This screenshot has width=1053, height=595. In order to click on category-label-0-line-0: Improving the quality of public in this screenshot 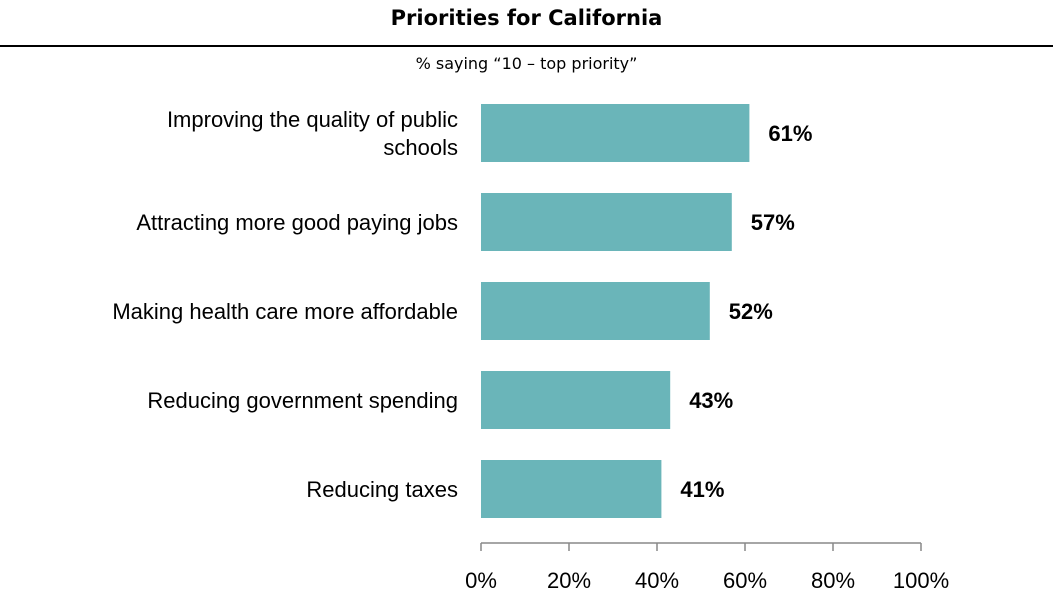, I will do `click(312, 119)`.